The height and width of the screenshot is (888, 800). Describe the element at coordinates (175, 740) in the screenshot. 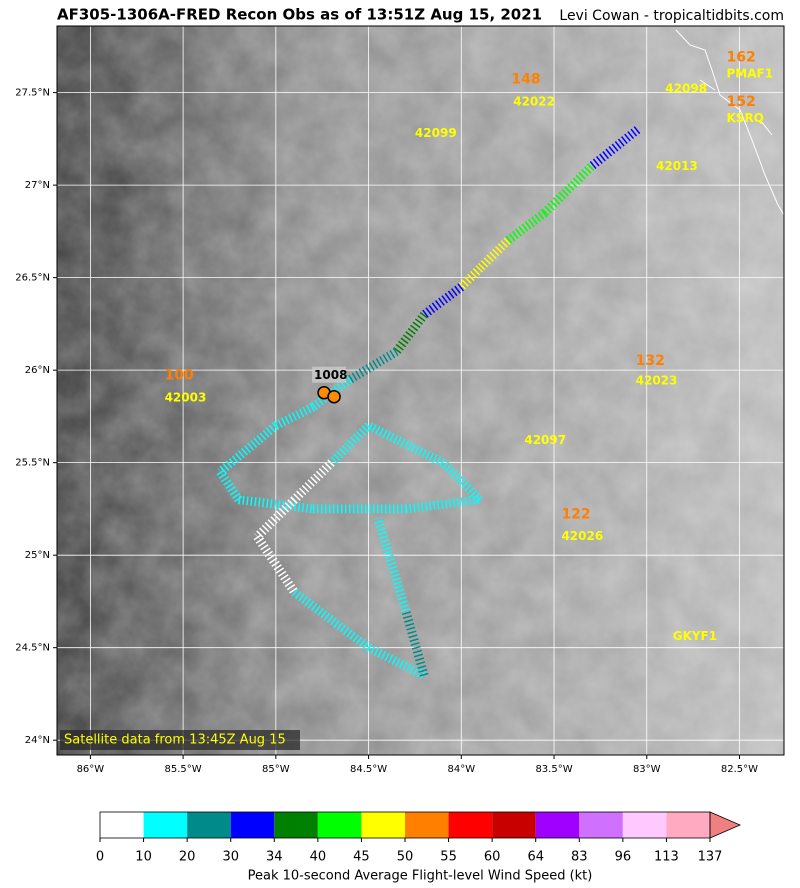

I see `satellite-note: Satellite data from 13:45Z Aug 15` at that location.